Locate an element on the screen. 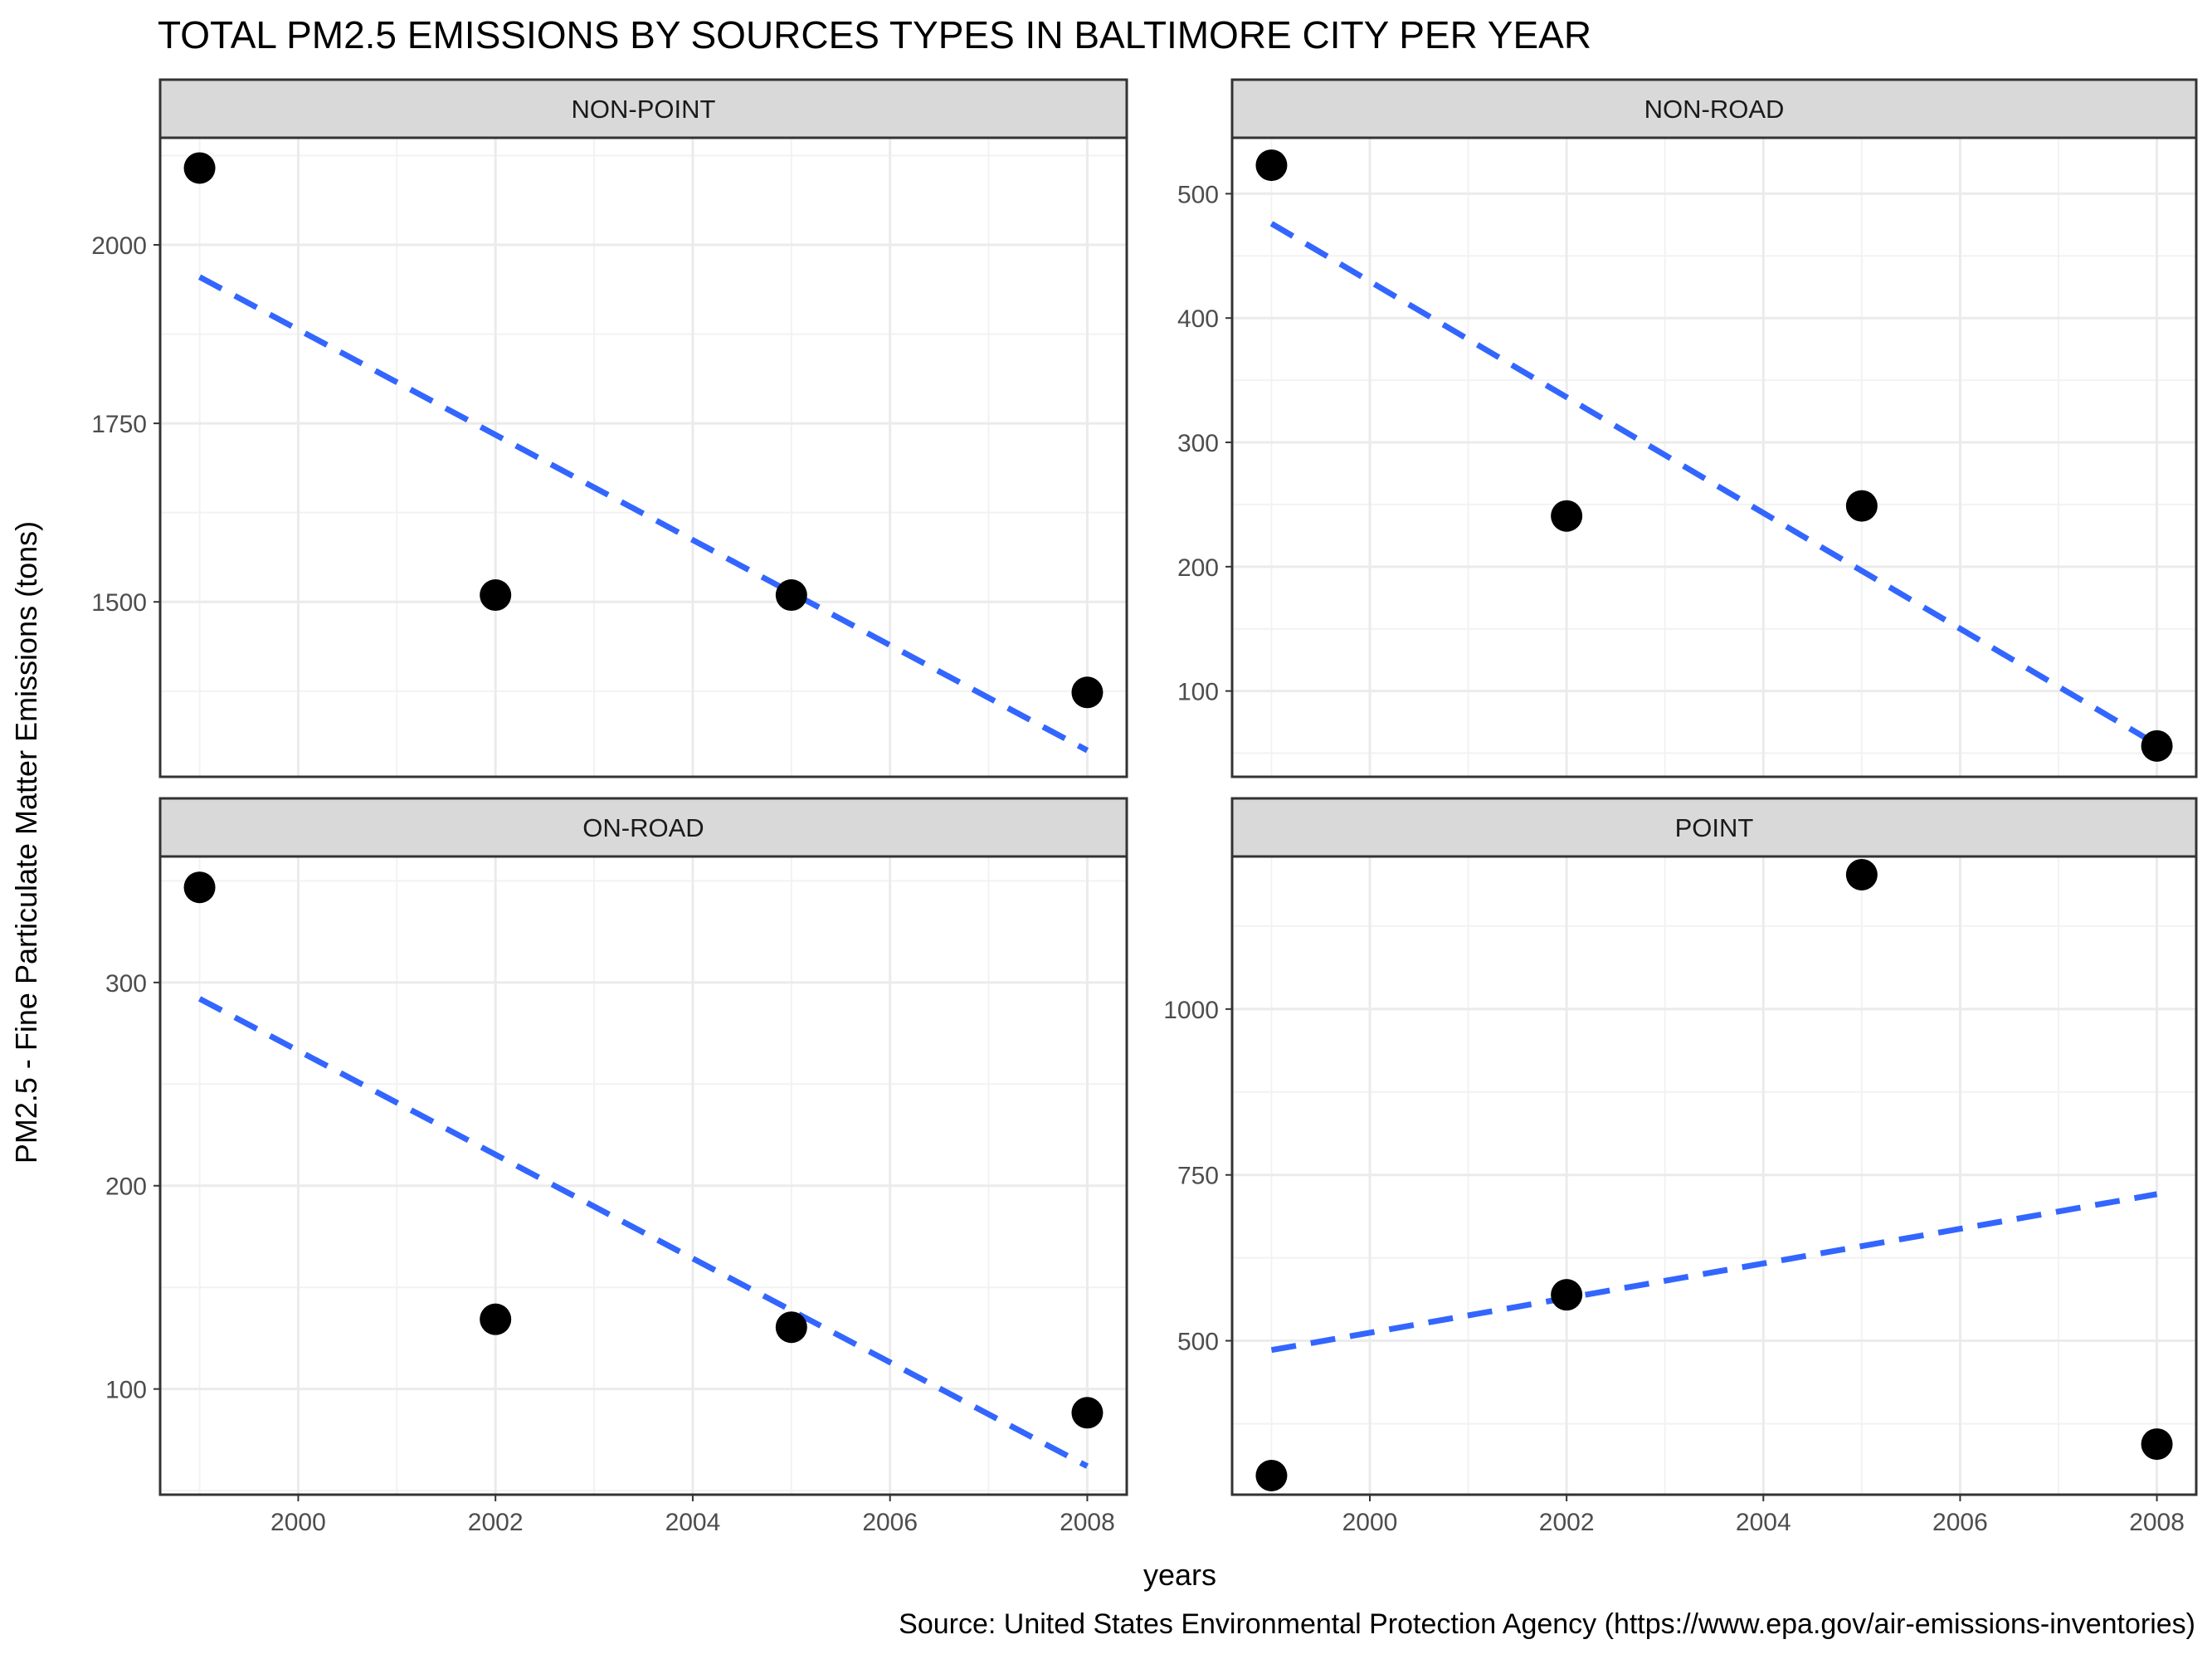 The width and height of the screenshot is (2212, 1659). y-tick-label: 1500 is located at coordinates (119, 603).